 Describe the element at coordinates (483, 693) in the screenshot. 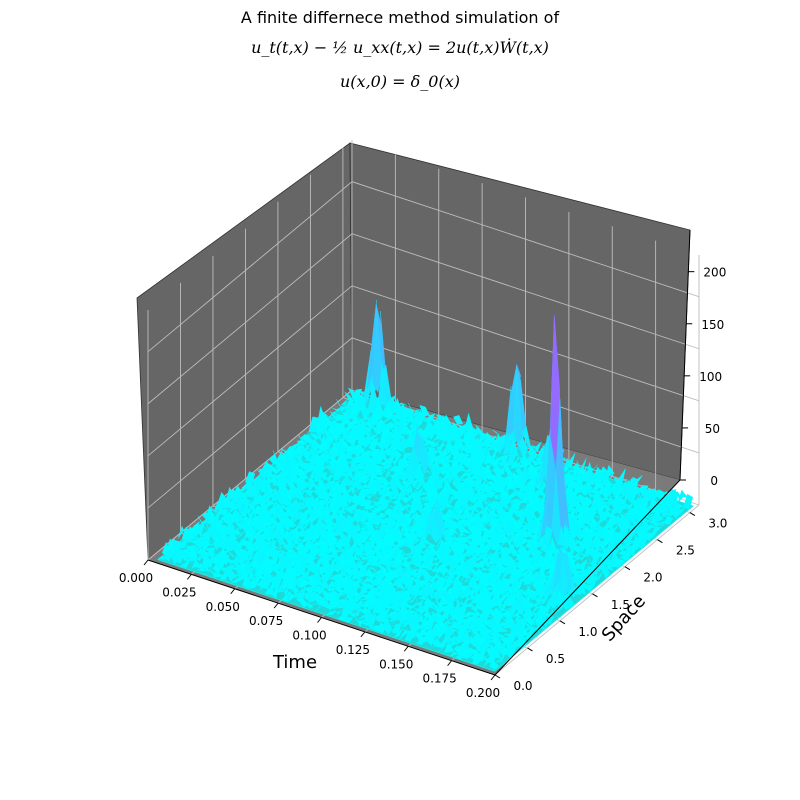

I see `x-tick-label: 0.200` at that location.